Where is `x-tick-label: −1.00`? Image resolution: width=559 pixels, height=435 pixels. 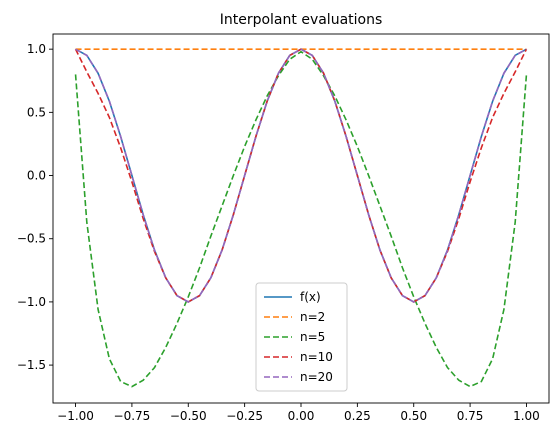 x-tick-label: −1.00 is located at coordinates (75, 416).